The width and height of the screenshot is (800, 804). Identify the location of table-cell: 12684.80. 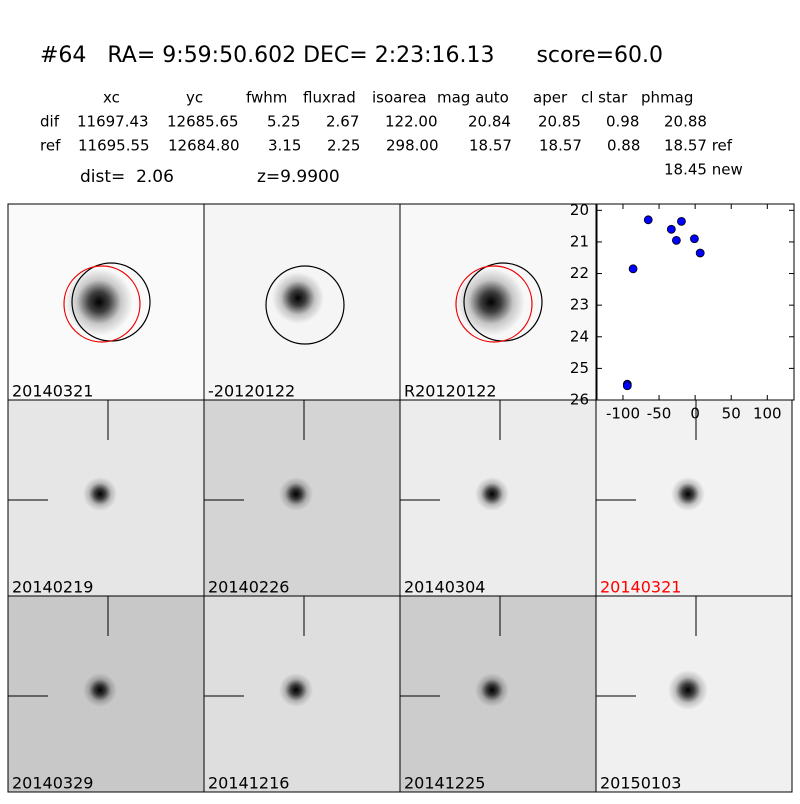
(204, 146).